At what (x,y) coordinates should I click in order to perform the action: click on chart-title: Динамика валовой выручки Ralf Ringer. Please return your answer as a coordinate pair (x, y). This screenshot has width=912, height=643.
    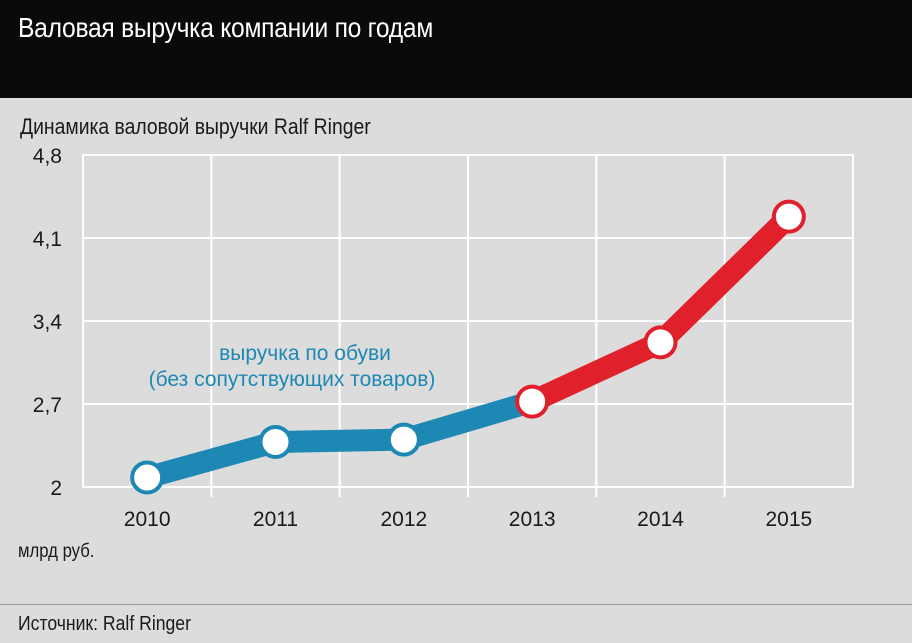
    Looking at the image, I should click on (195, 126).